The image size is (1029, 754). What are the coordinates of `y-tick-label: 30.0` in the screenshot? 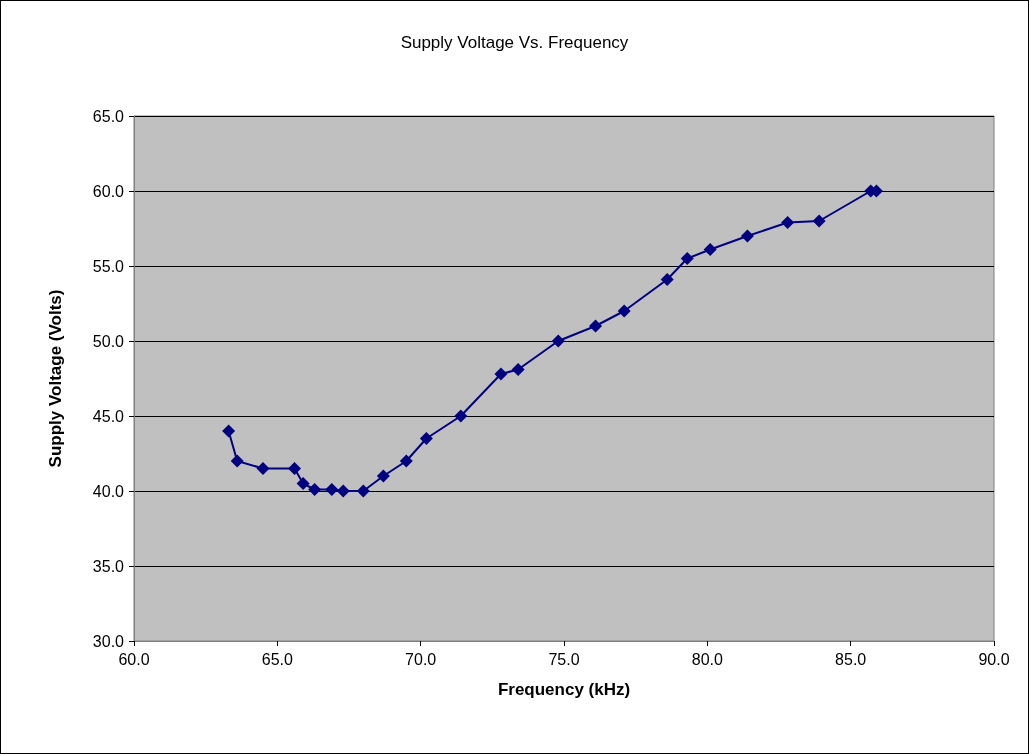 It's located at (108, 641).